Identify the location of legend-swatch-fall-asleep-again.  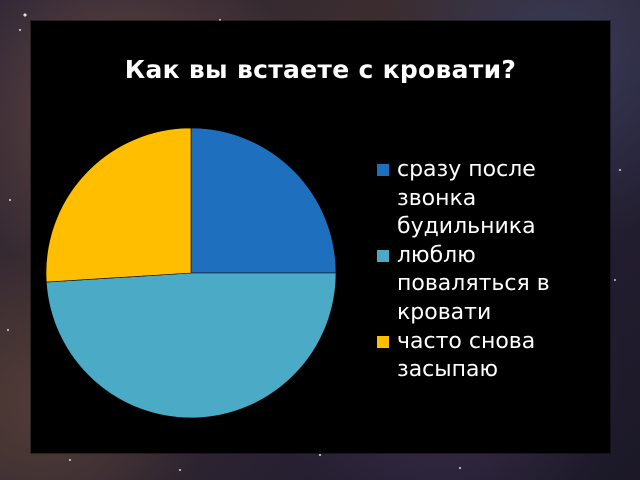
(383, 341).